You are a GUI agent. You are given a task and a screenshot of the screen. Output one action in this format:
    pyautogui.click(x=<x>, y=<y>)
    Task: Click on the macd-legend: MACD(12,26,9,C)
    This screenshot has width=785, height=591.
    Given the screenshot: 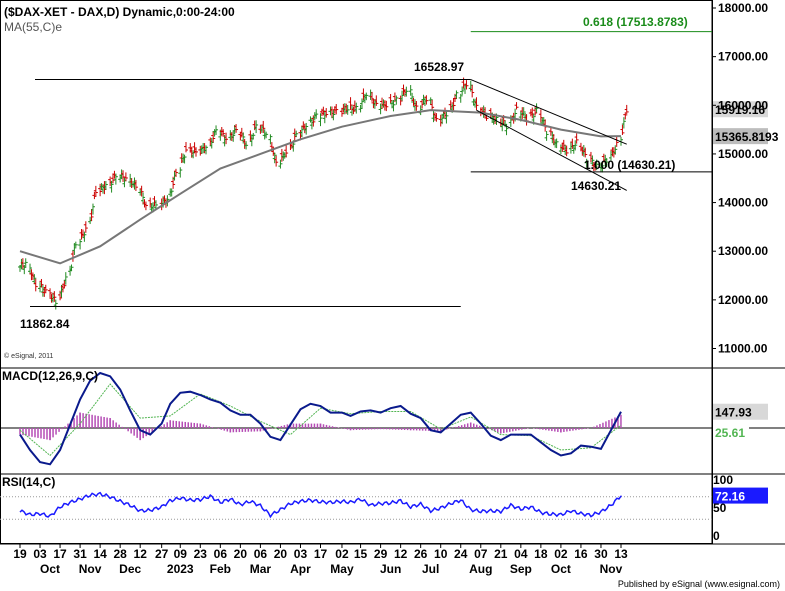 What is the action you would take?
    pyautogui.click(x=50, y=376)
    